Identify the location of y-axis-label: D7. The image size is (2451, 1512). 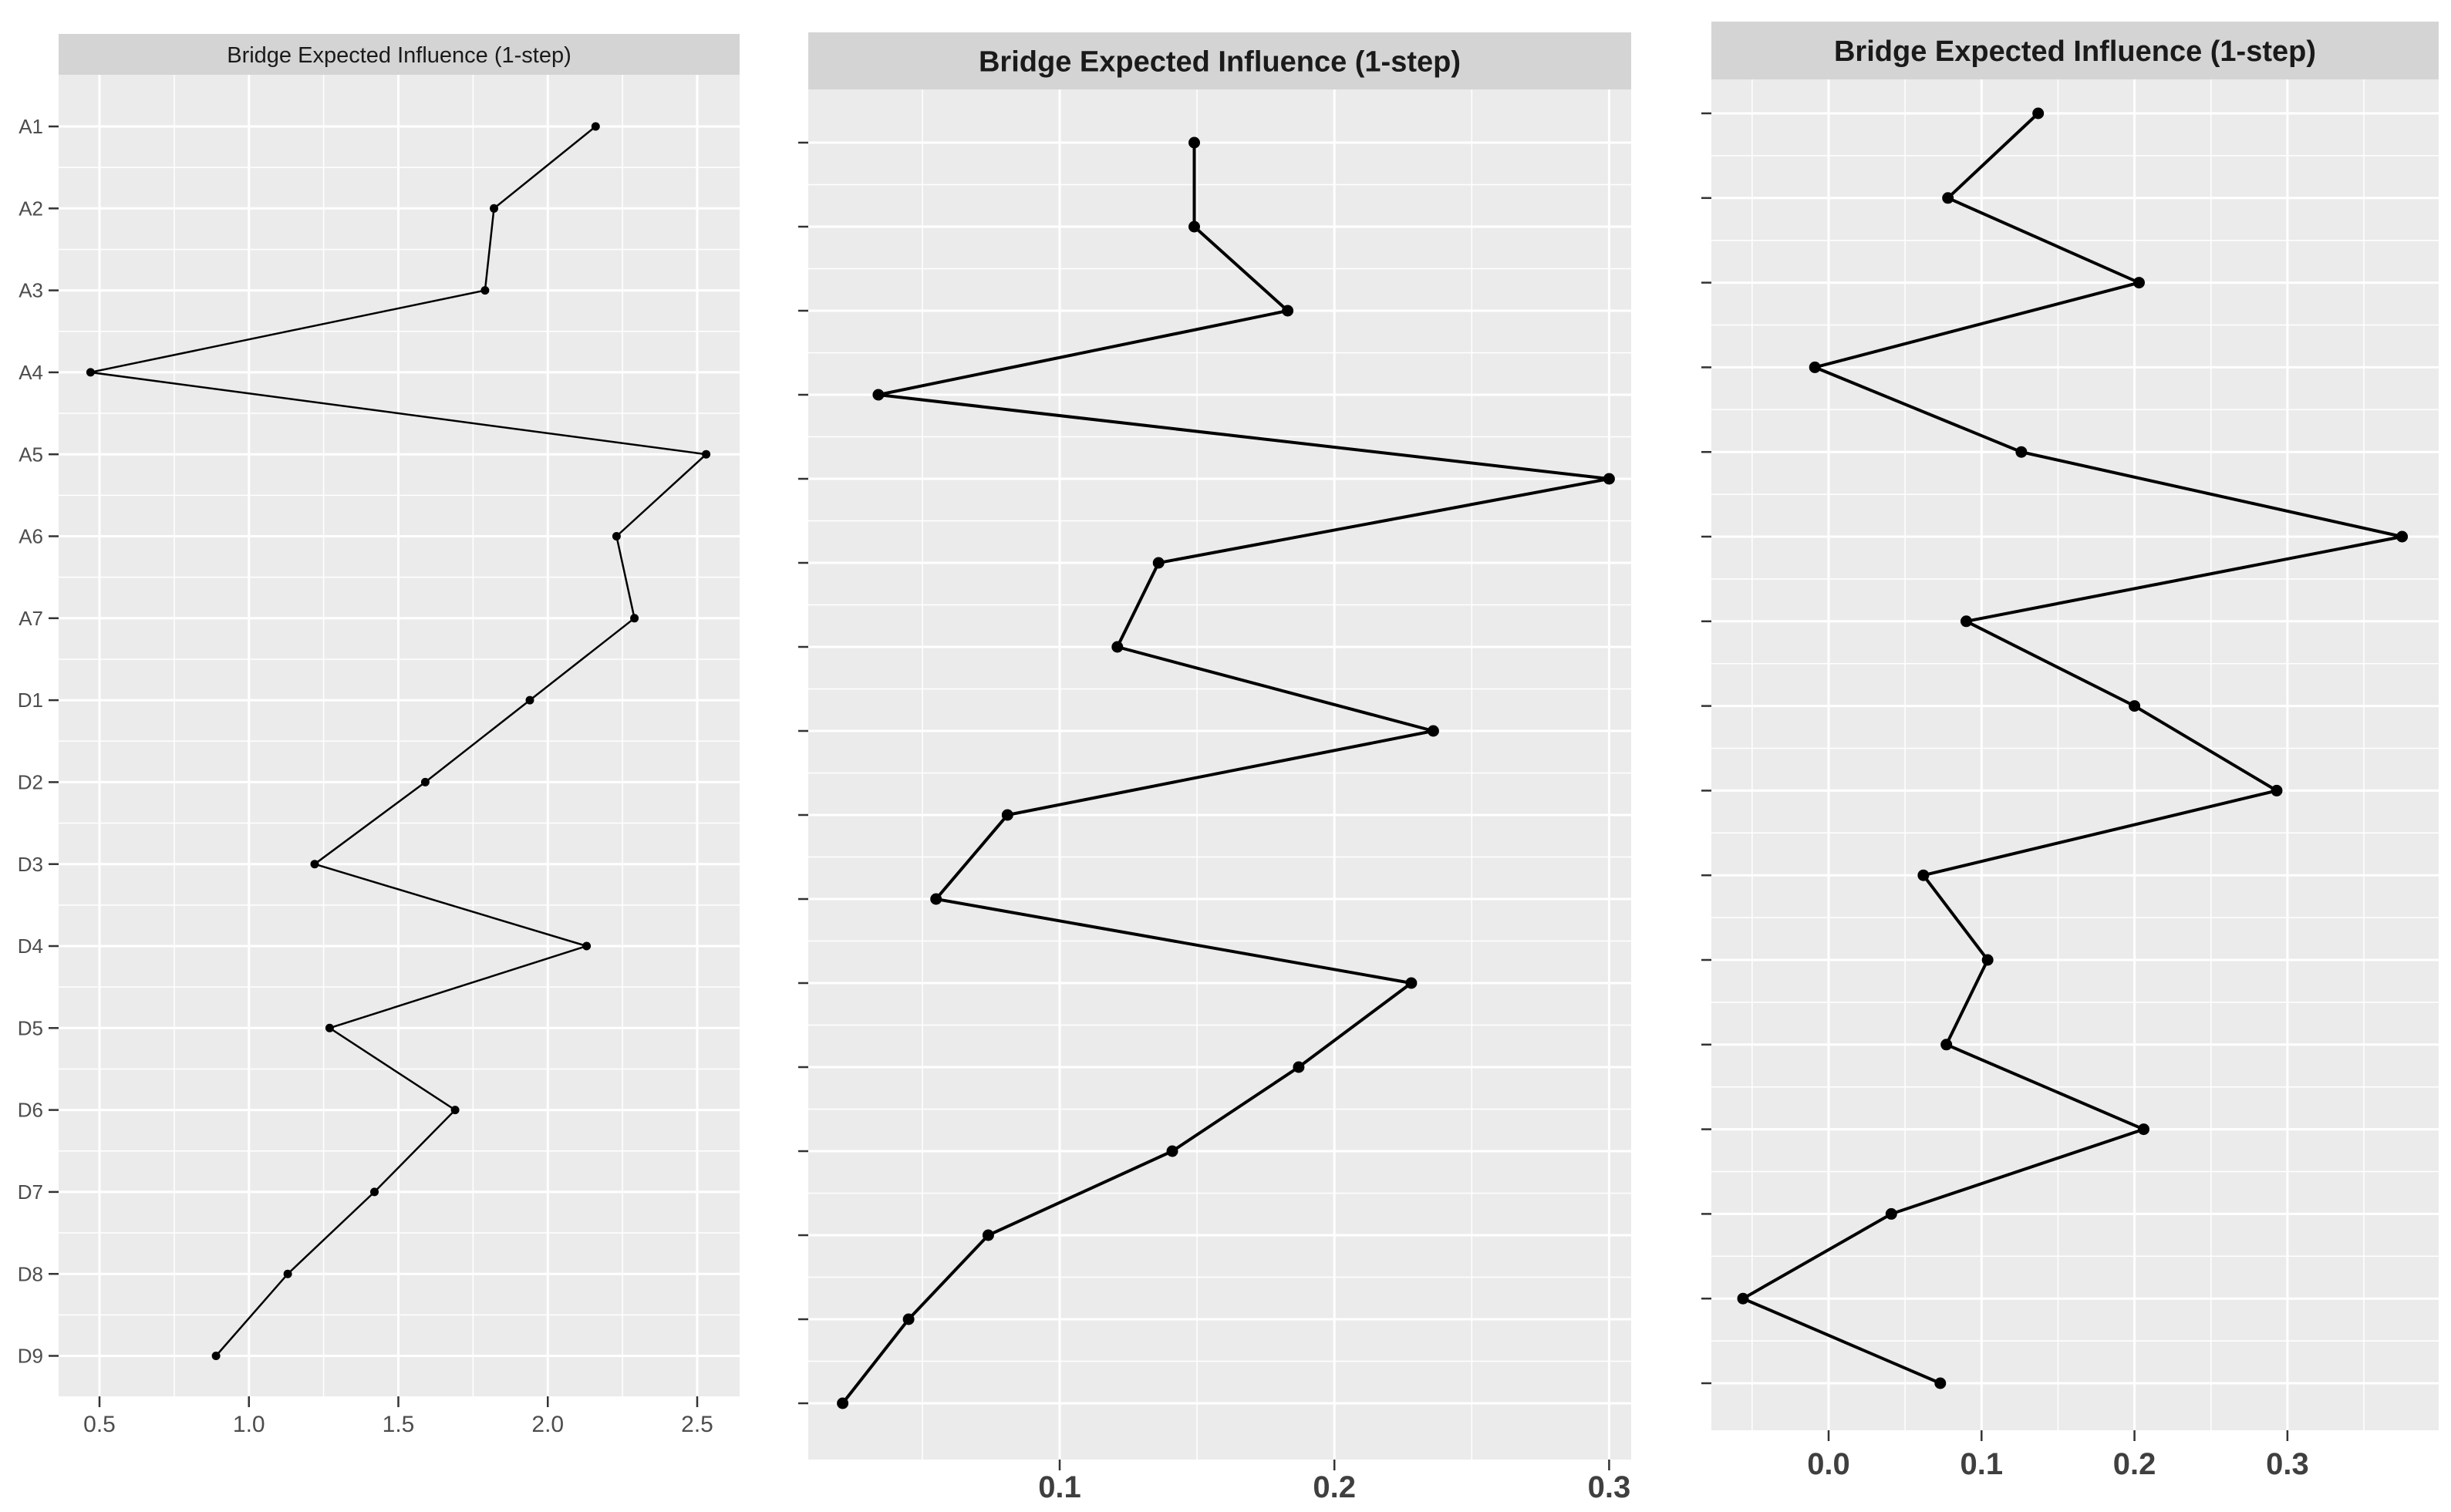
(31, 1192).